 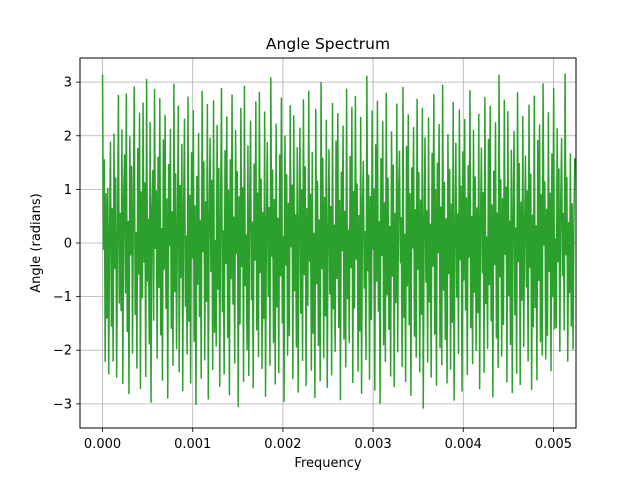 What do you see at coordinates (192, 444) in the screenshot?
I see `x-tick-label: 0.001` at bounding box center [192, 444].